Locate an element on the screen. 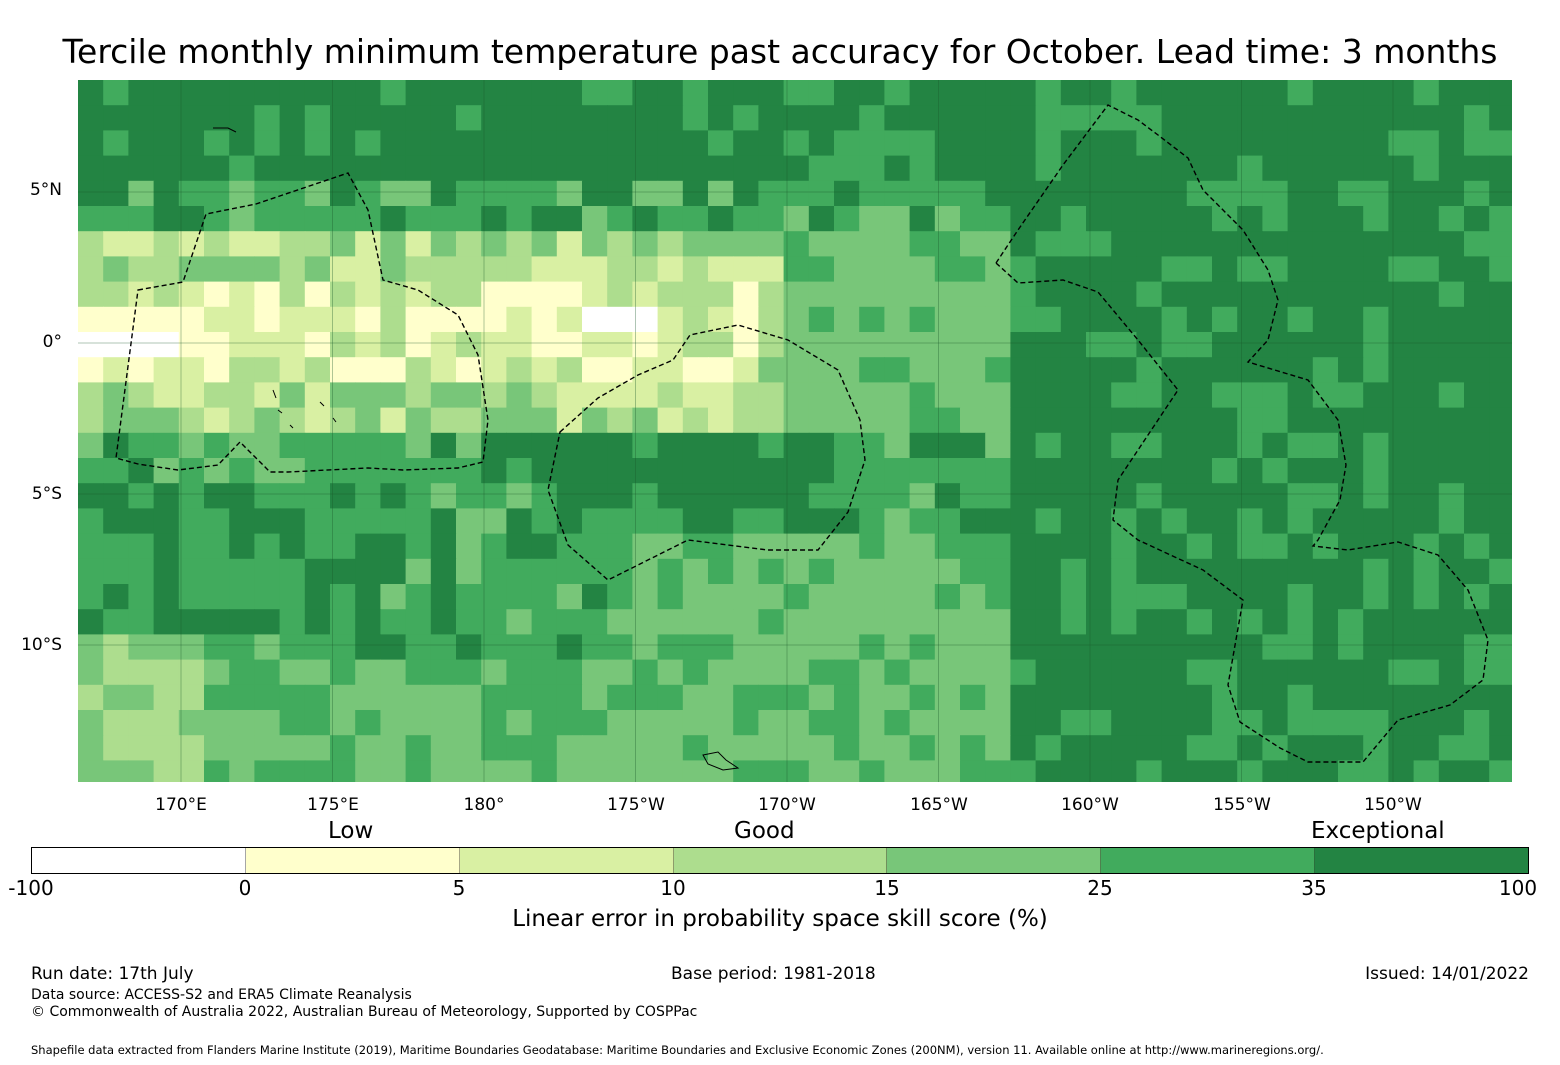  colorbar-tick: 25 is located at coordinates (1100, 888).